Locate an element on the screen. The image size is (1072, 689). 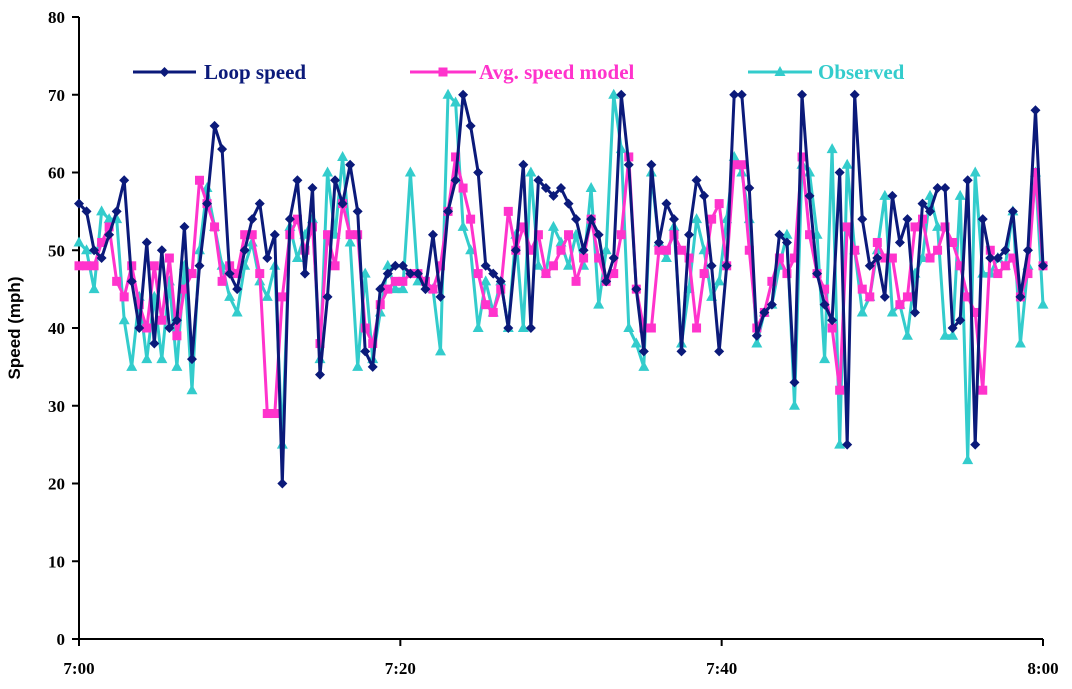
y-tick-label: 80 is located at coordinates (56, 17).